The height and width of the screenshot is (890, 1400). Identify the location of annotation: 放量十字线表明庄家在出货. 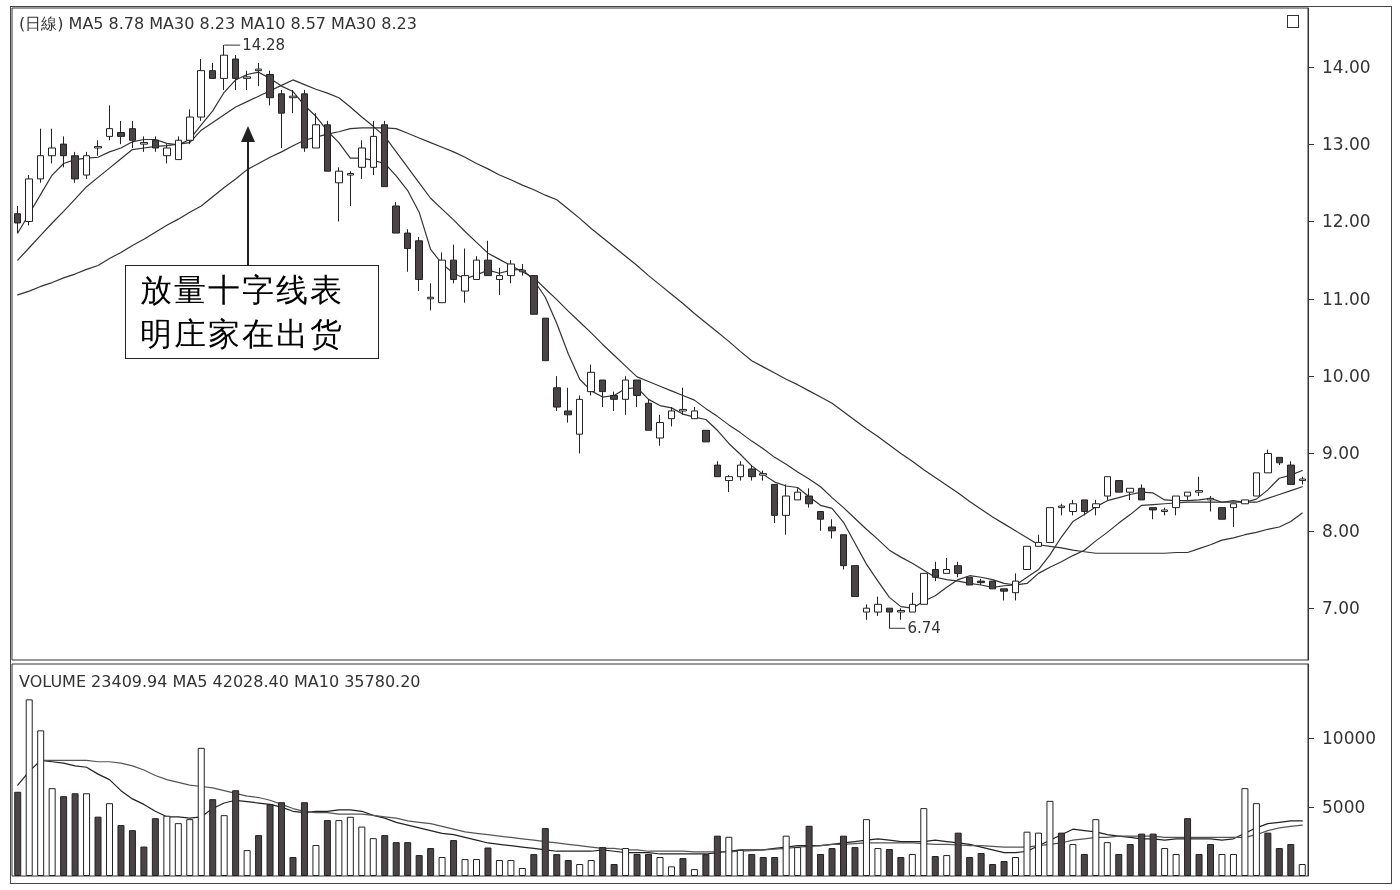
(252, 312).